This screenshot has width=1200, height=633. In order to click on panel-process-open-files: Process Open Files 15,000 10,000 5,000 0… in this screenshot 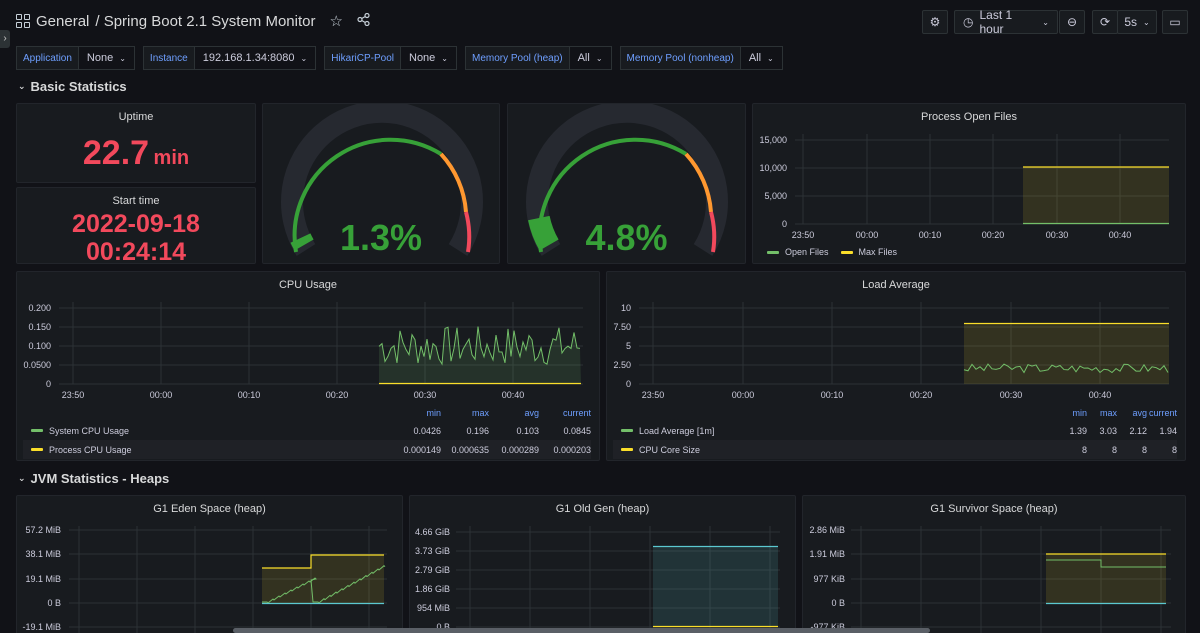, I will do `click(969, 183)`.